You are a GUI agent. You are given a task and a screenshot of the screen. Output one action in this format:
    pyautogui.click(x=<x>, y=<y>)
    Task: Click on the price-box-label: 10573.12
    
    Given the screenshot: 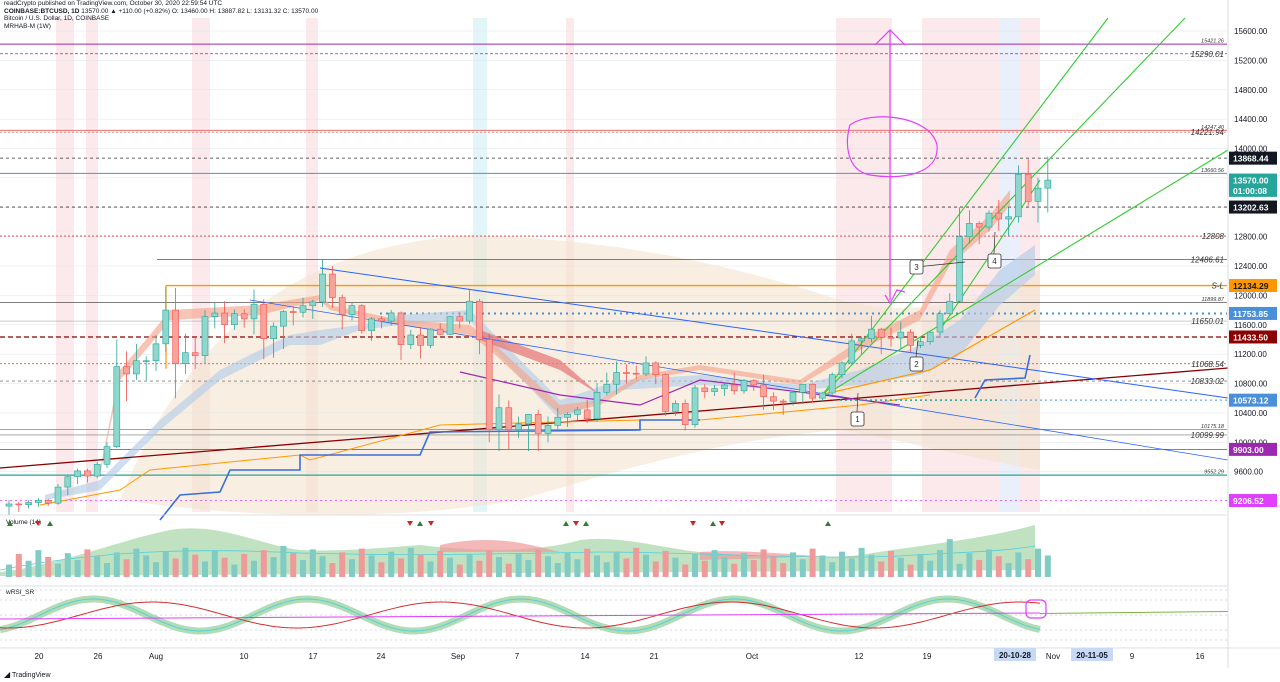 What is the action you would take?
    pyautogui.click(x=1251, y=401)
    